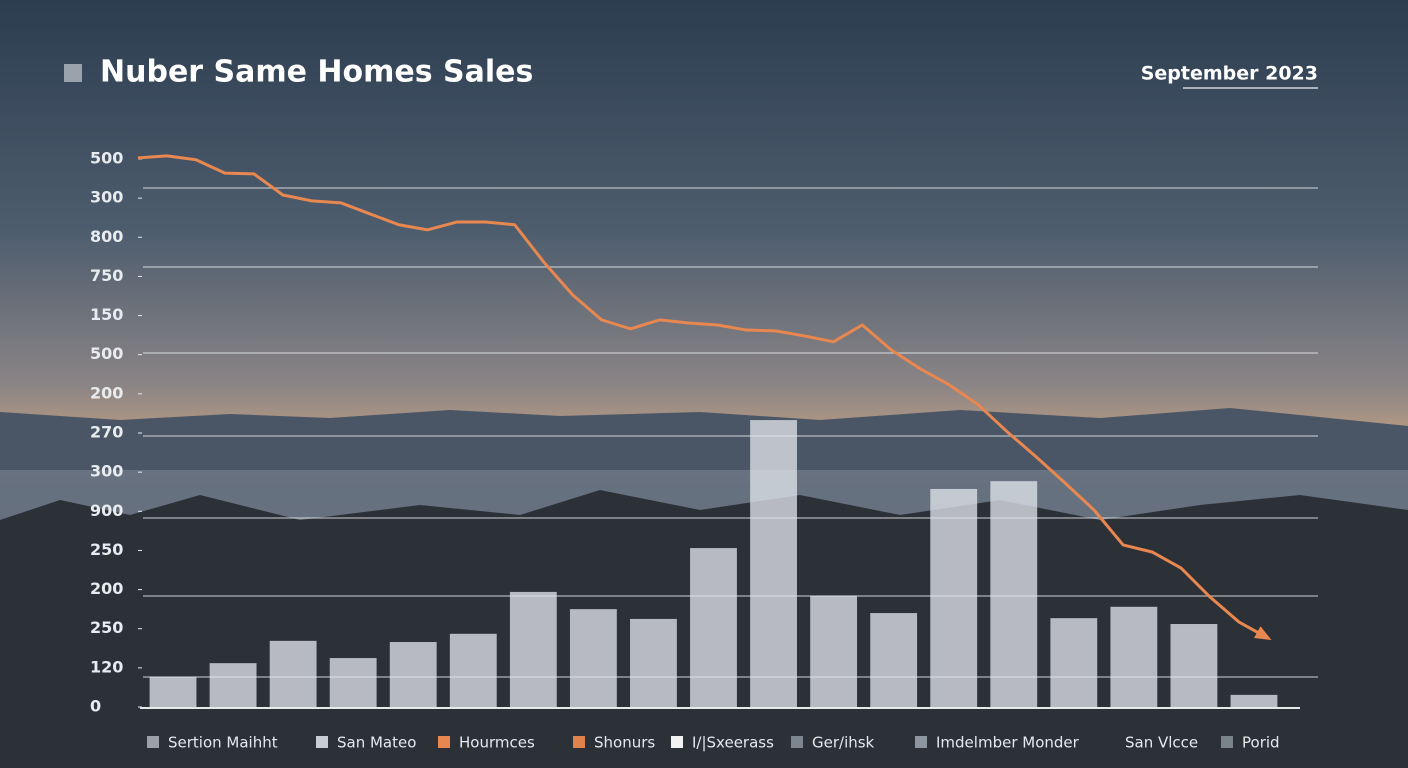 The width and height of the screenshot is (1408, 768). I want to click on title-icon, so click(73, 73).